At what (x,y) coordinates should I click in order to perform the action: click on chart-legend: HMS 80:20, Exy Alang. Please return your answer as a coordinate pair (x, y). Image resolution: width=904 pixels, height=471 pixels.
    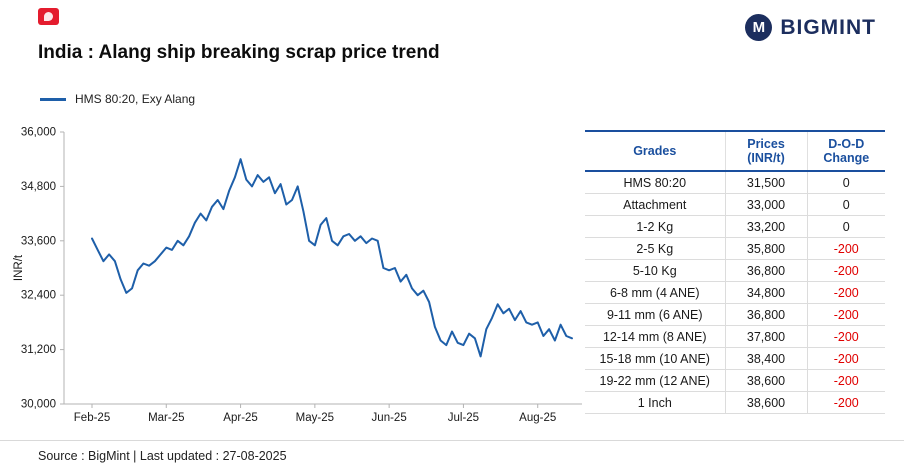
    Looking at the image, I should click on (117, 99).